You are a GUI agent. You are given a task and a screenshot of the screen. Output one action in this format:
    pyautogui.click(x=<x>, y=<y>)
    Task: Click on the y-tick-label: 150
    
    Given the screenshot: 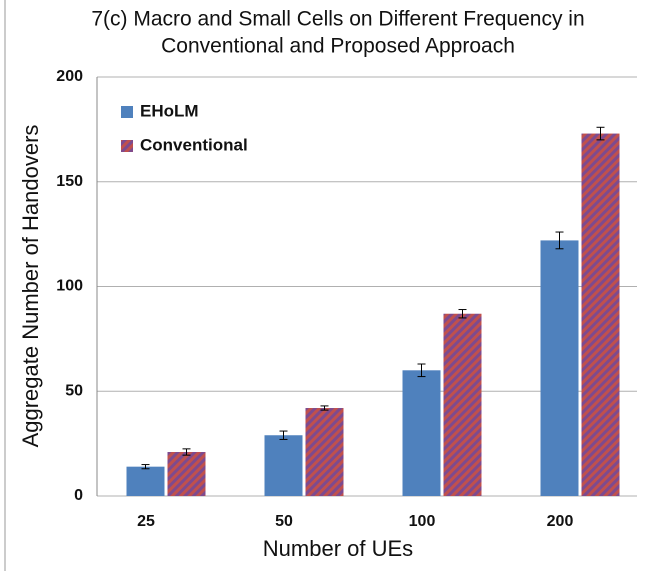 What is the action you would take?
    pyautogui.click(x=69, y=181)
    